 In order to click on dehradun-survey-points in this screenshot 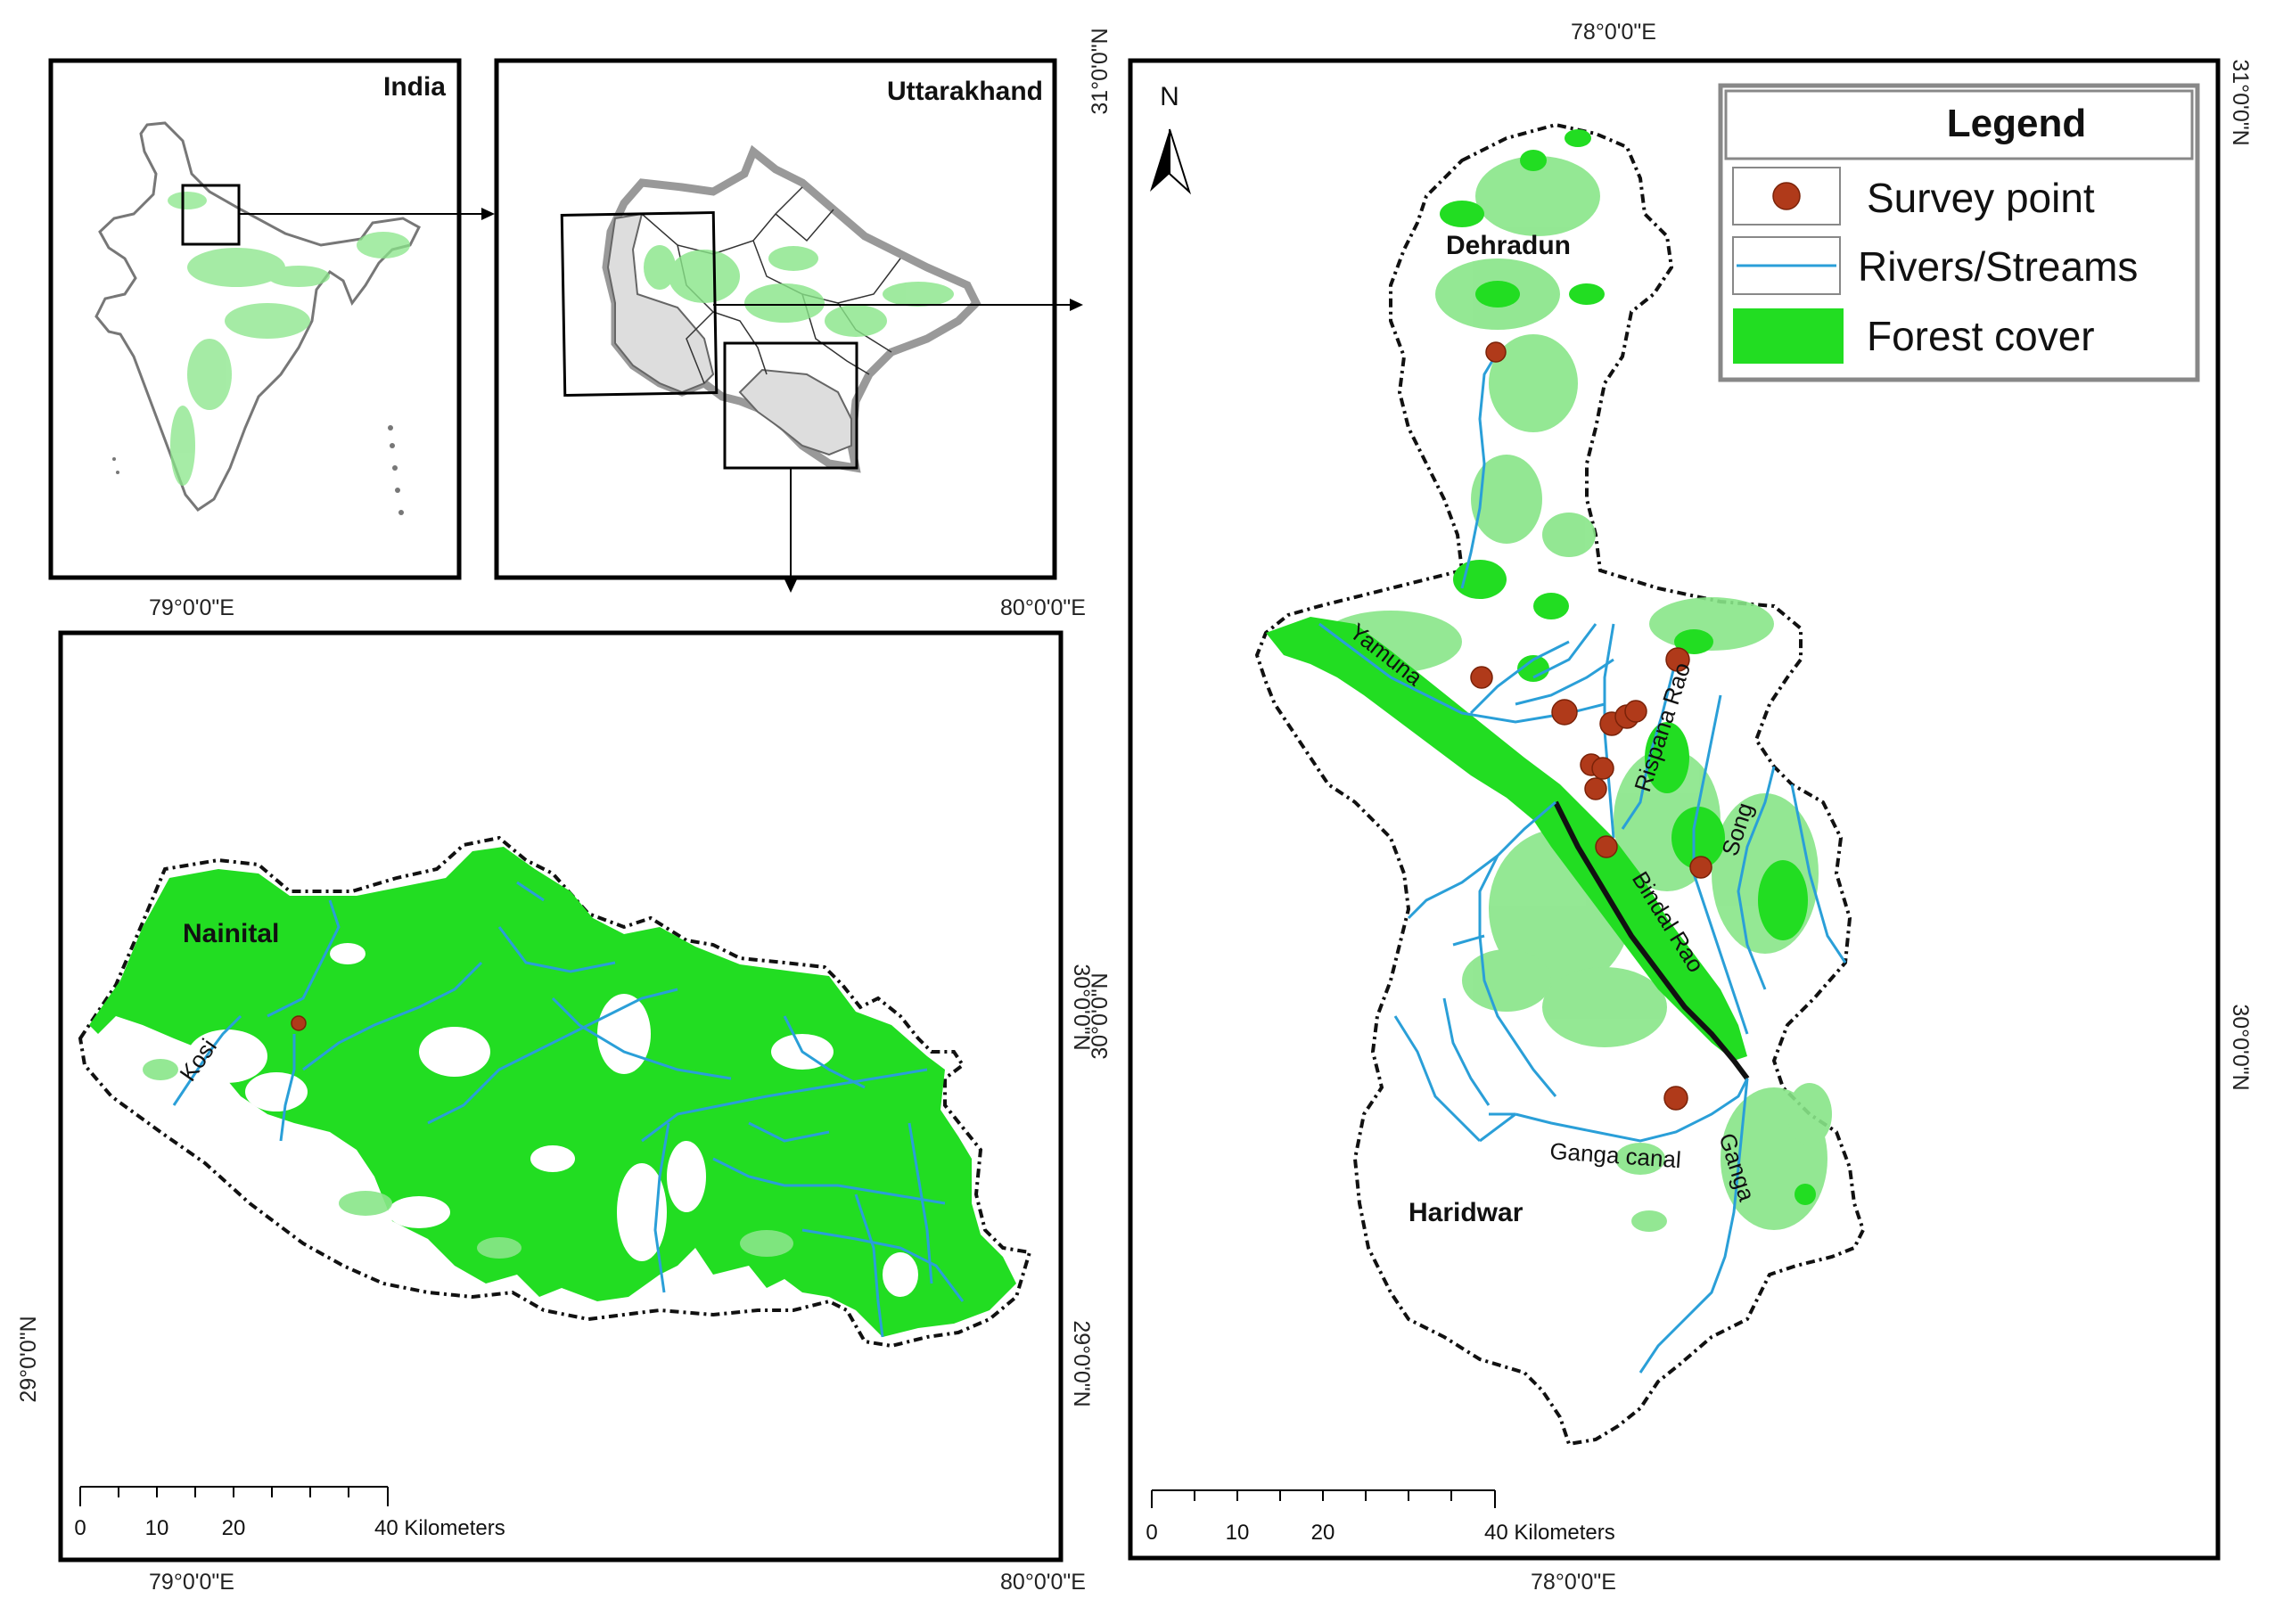, I will do `click(1591, 726)`.